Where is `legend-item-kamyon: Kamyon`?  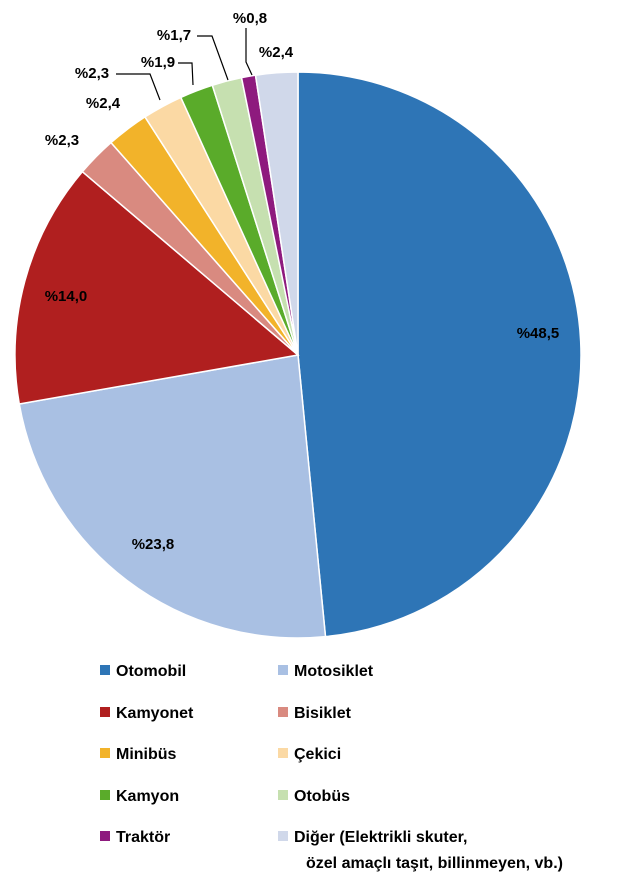 legend-item-kamyon: Kamyon is located at coordinates (139, 796).